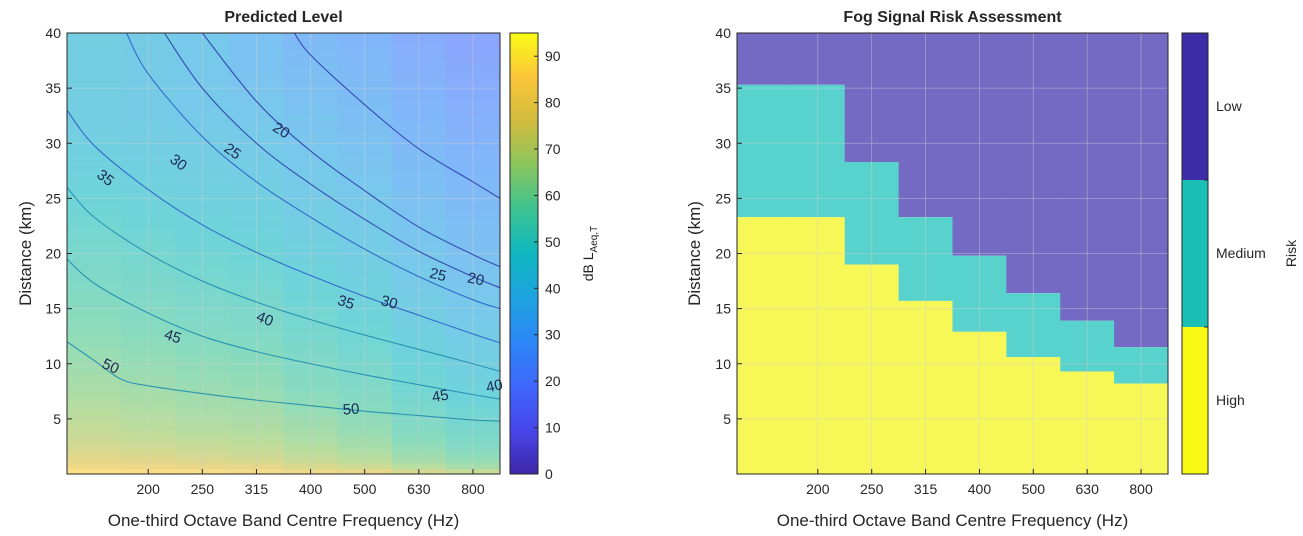 This screenshot has width=1303, height=536. Describe the element at coordinates (554, 257) in the screenshot. I see `left-colorbar: 0 10 20 30 40 50 60 70 80 90 dB LAeq,T` at that location.